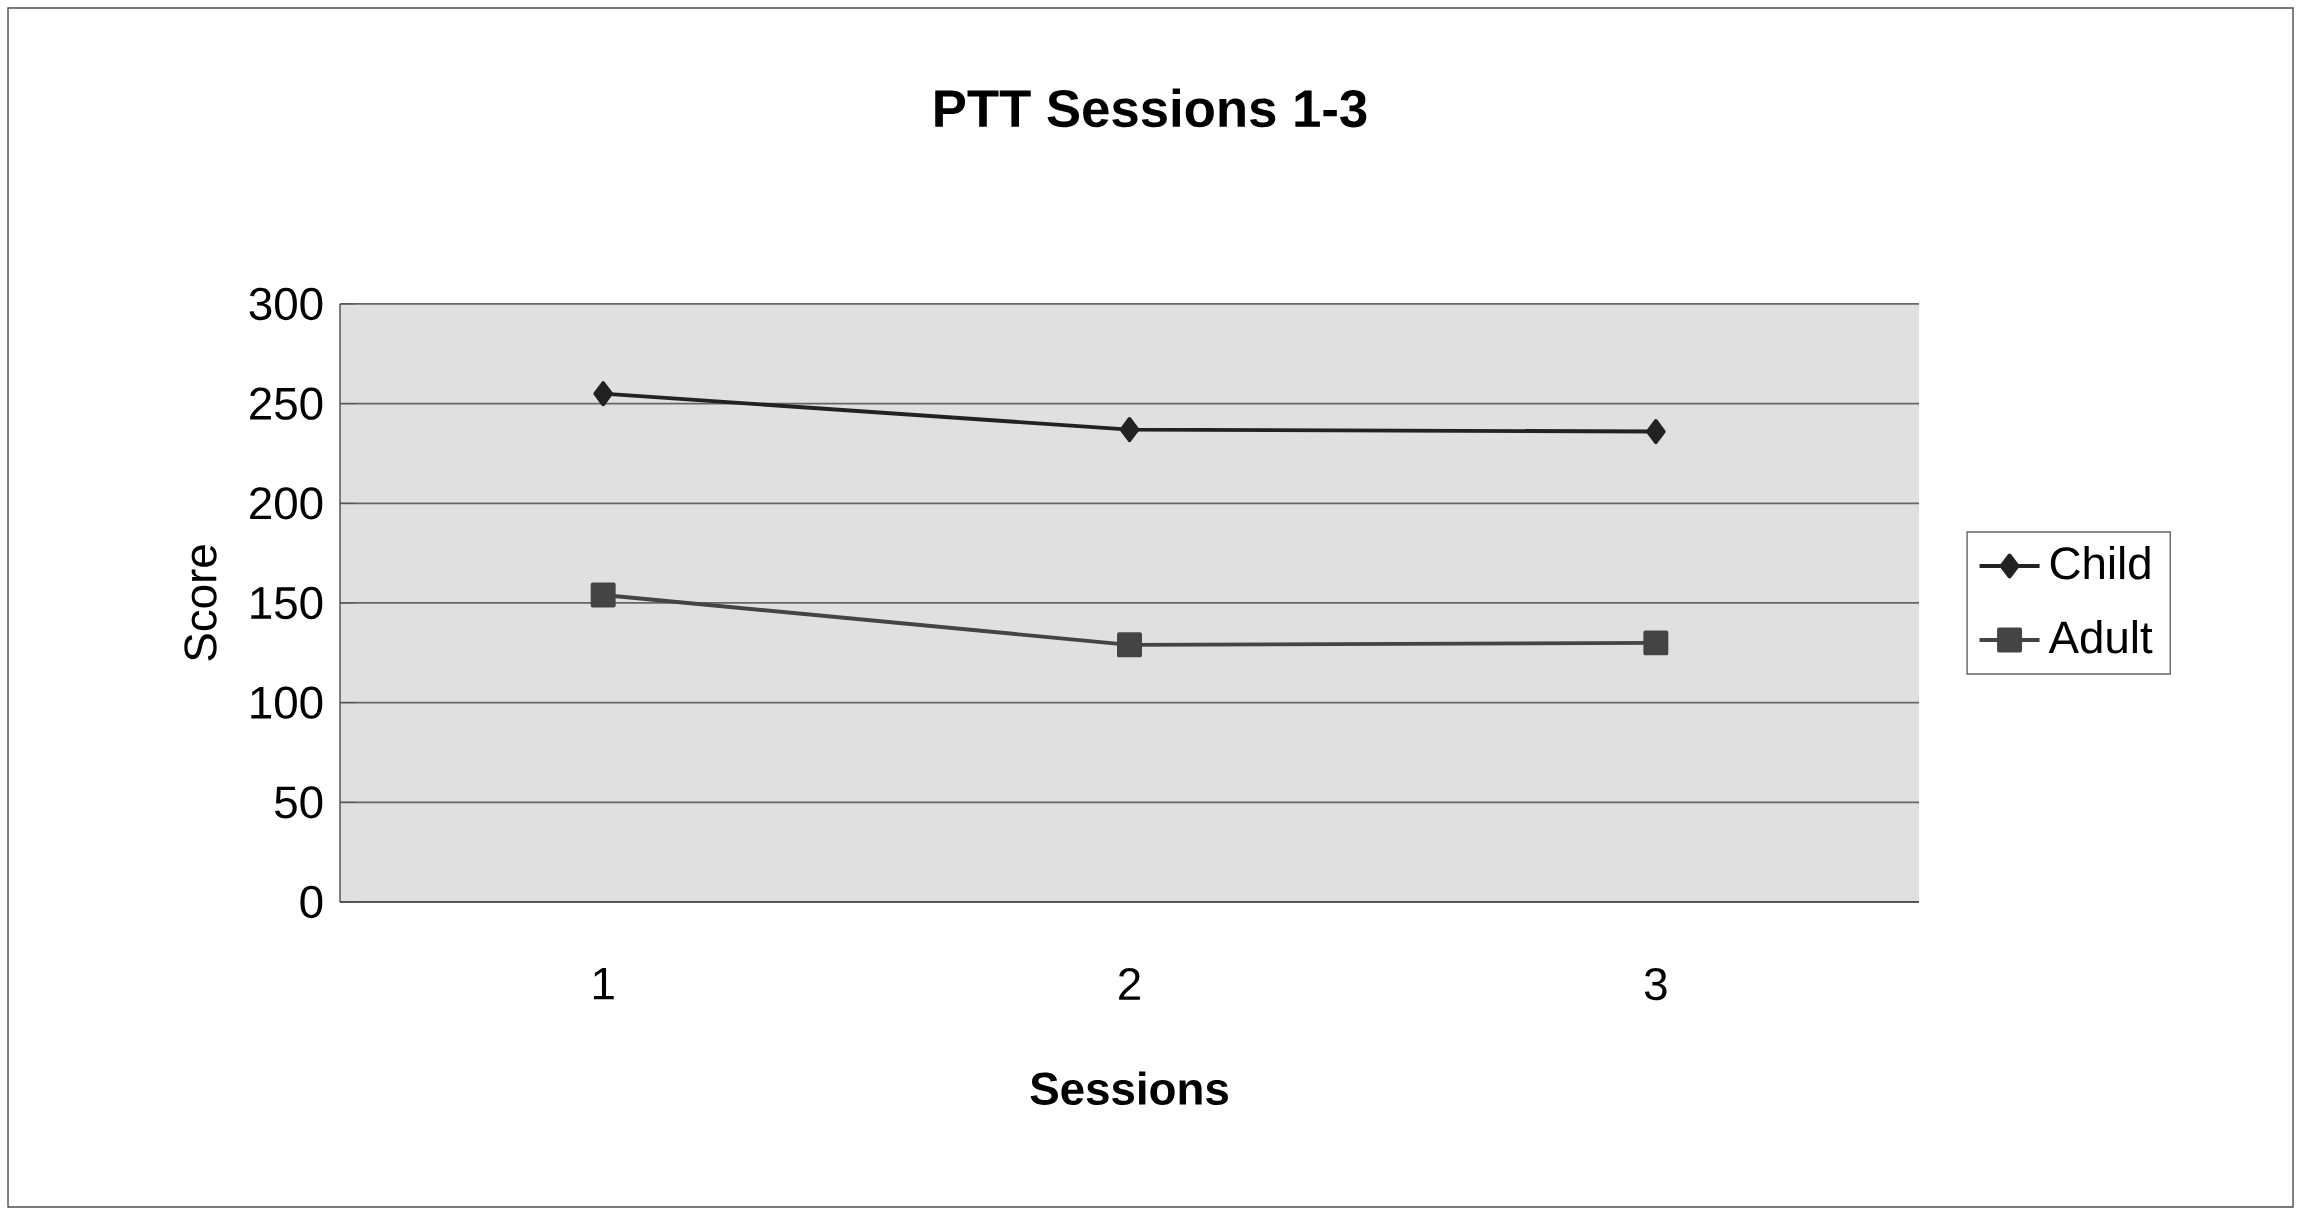 The image size is (2301, 1213). I want to click on y-tick-label: 50, so click(299, 802).